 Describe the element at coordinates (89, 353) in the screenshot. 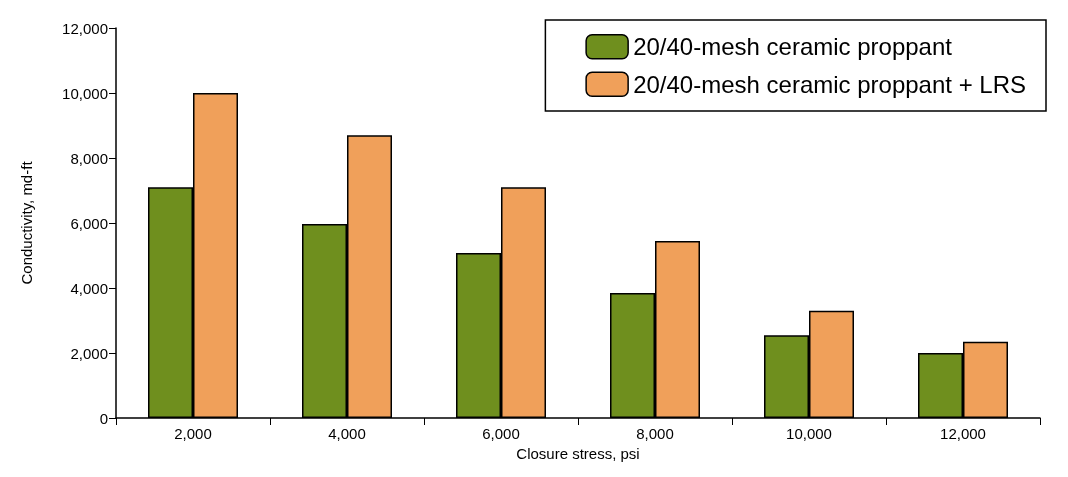

I see `y-tick-label: 2,000` at that location.